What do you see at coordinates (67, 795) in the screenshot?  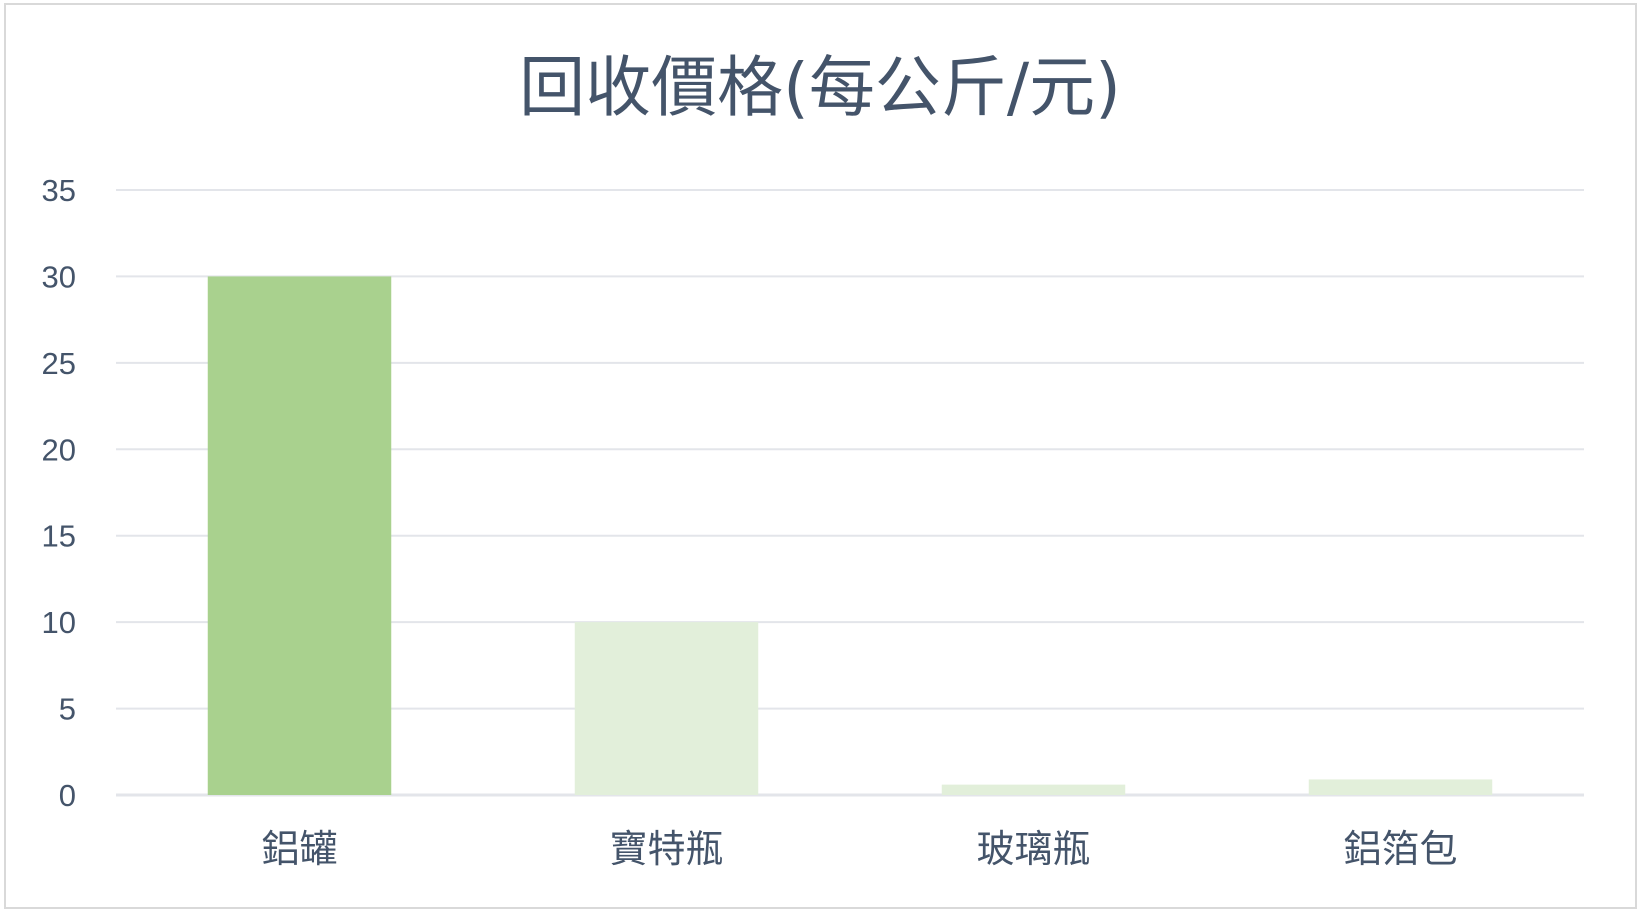 I see `y-tick-label: 0` at bounding box center [67, 795].